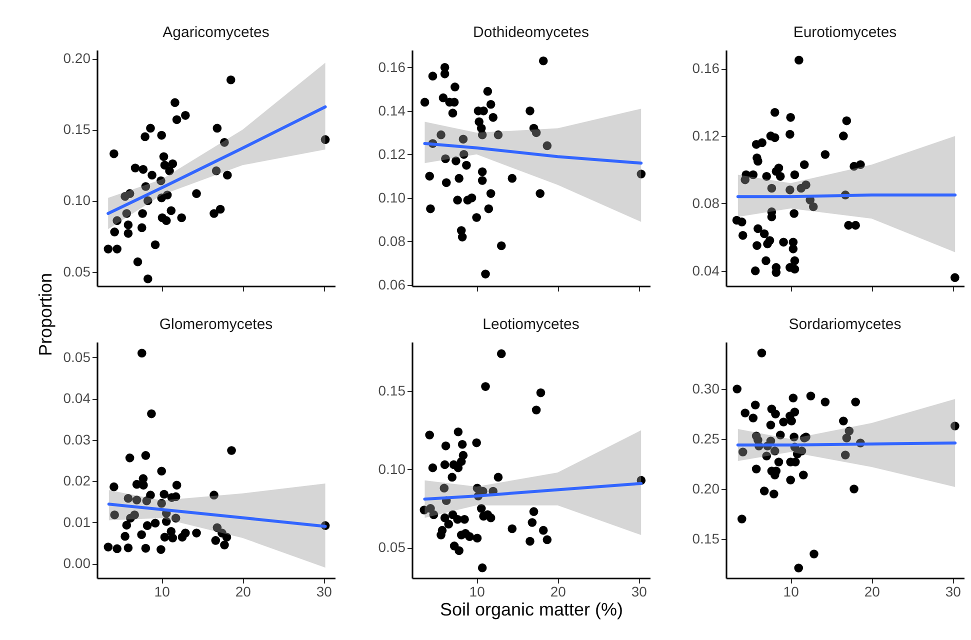 The width and height of the screenshot is (971, 640). Describe the element at coordinates (706, 68) in the screenshot. I see `y-tick-label: 0.16` at that location.